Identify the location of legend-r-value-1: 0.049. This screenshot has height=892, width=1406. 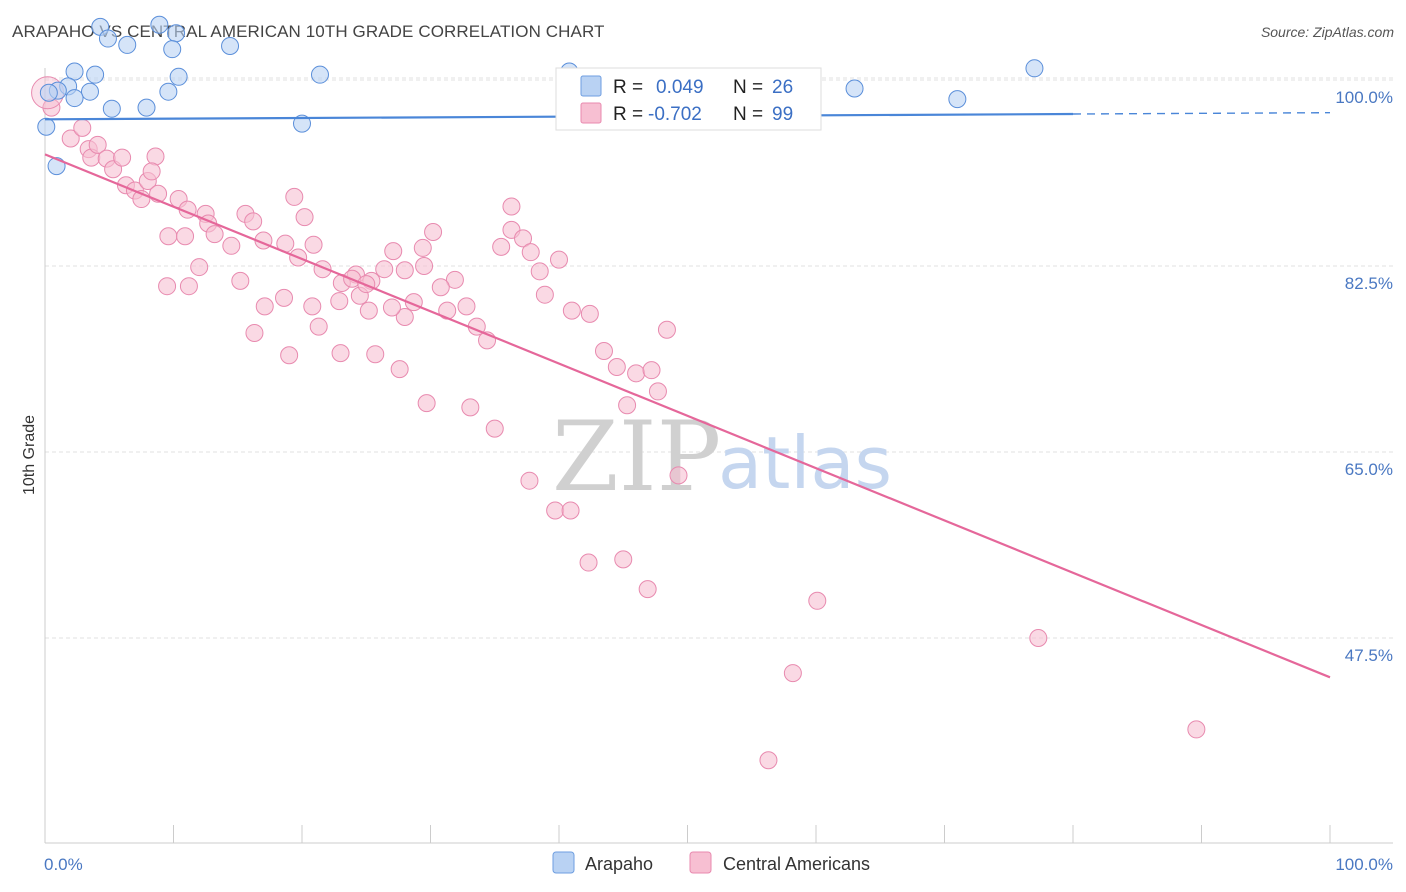
(680, 87).